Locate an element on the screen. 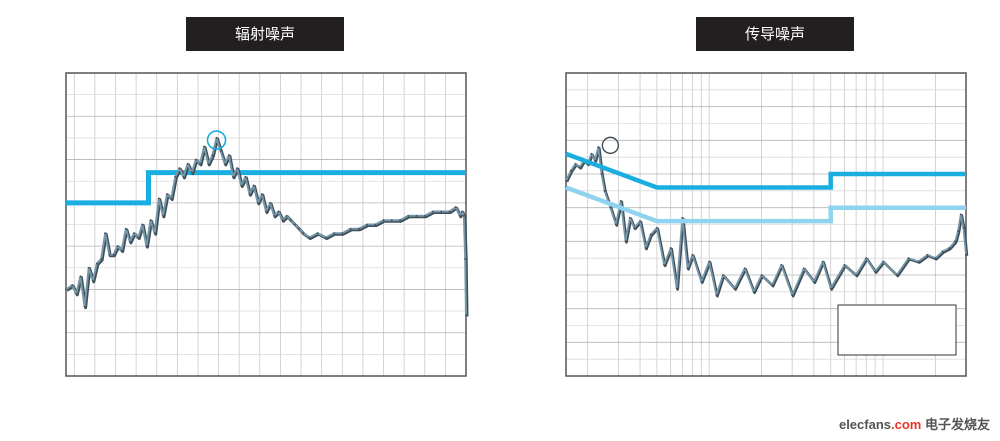 The width and height of the screenshot is (1000, 441). radiated-noise-header: 辐射噪声 is located at coordinates (265, 34).